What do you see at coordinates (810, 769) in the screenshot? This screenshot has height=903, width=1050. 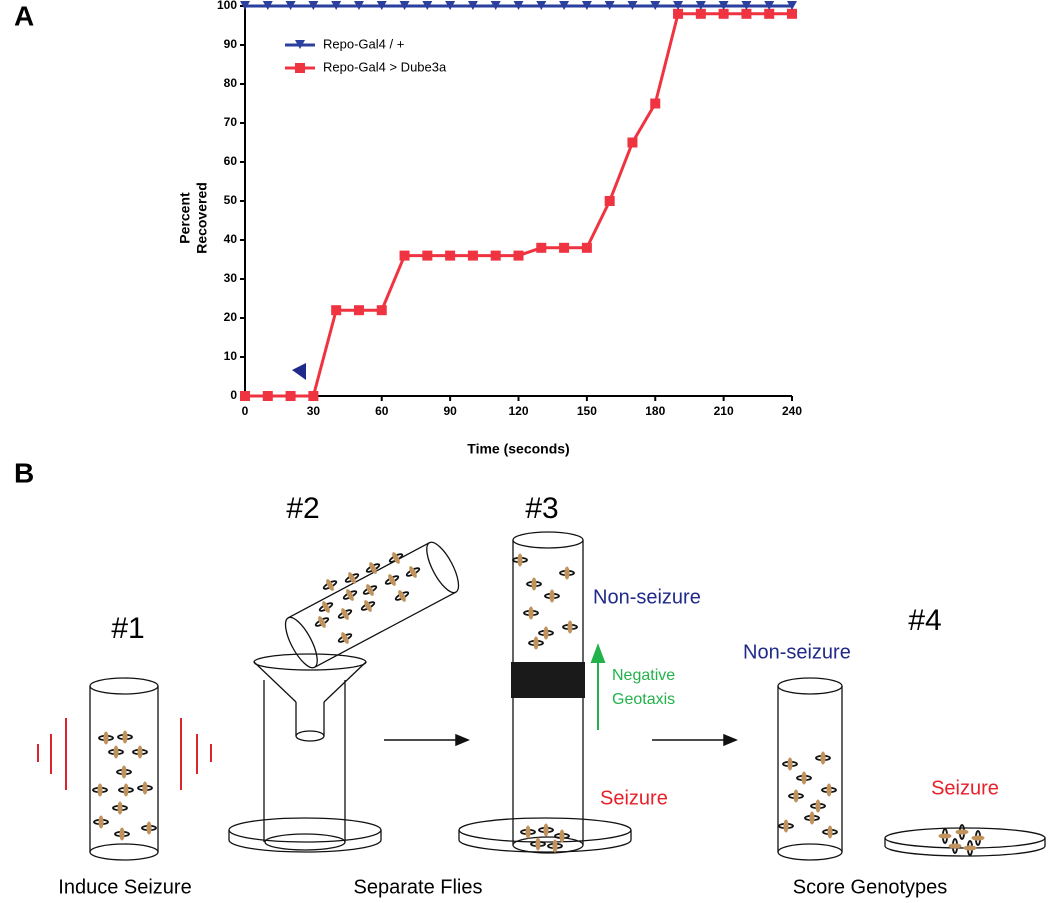 I see `tube` at bounding box center [810, 769].